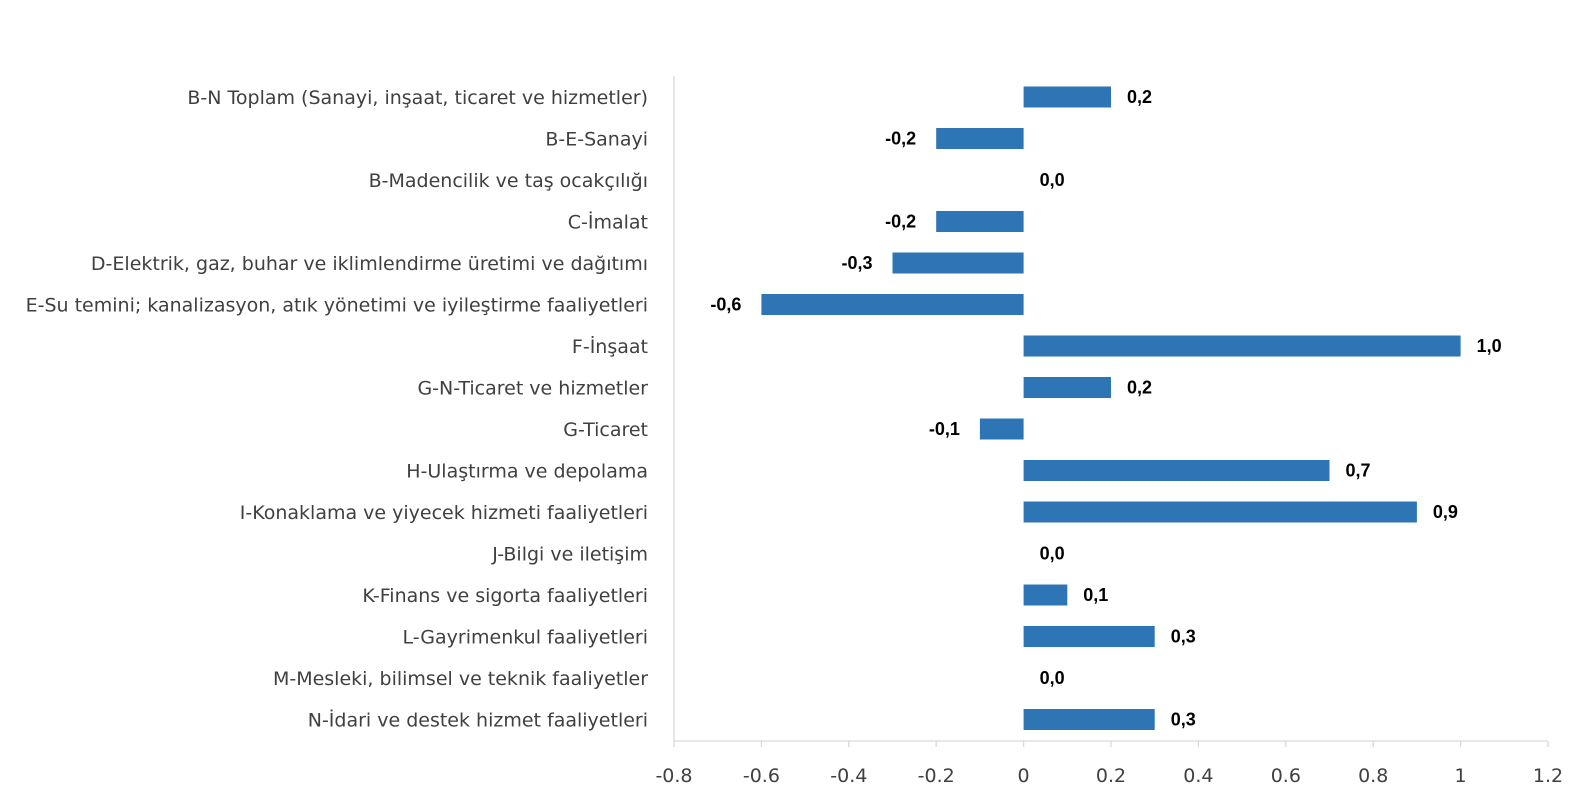  I want to click on x-tick-label: 0.2, so click(1111, 776).